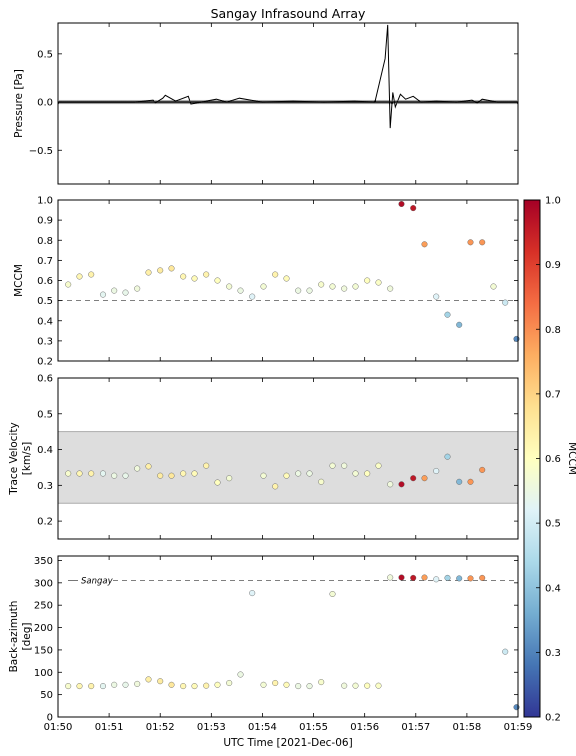 Image resolution: width=576 pixels, height=756 pixels. I want to click on y-tick-label: 150, so click(43, 650).